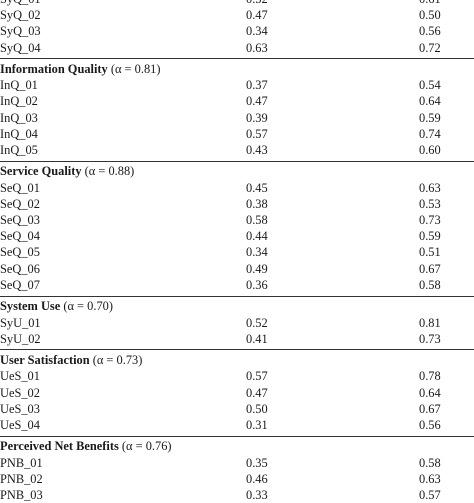 Image resolution: width=474 pixels, height=503 pixels. What do you see at coordinates (237, 495) in the screenshot?
I see `table-row: PNB_03 0.33 0.57` at bounding box center [237, 495].